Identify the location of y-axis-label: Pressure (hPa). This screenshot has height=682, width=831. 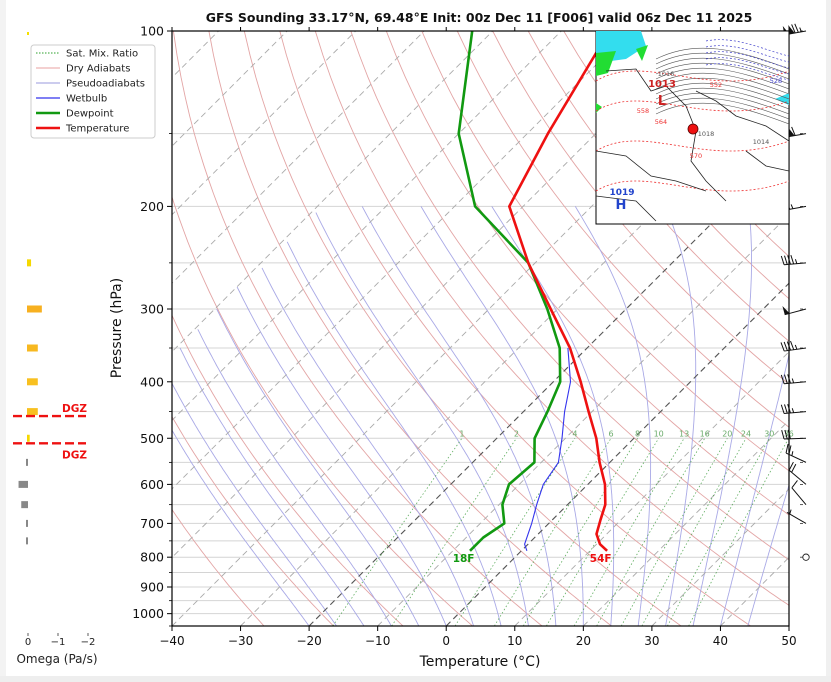
(117, 328).